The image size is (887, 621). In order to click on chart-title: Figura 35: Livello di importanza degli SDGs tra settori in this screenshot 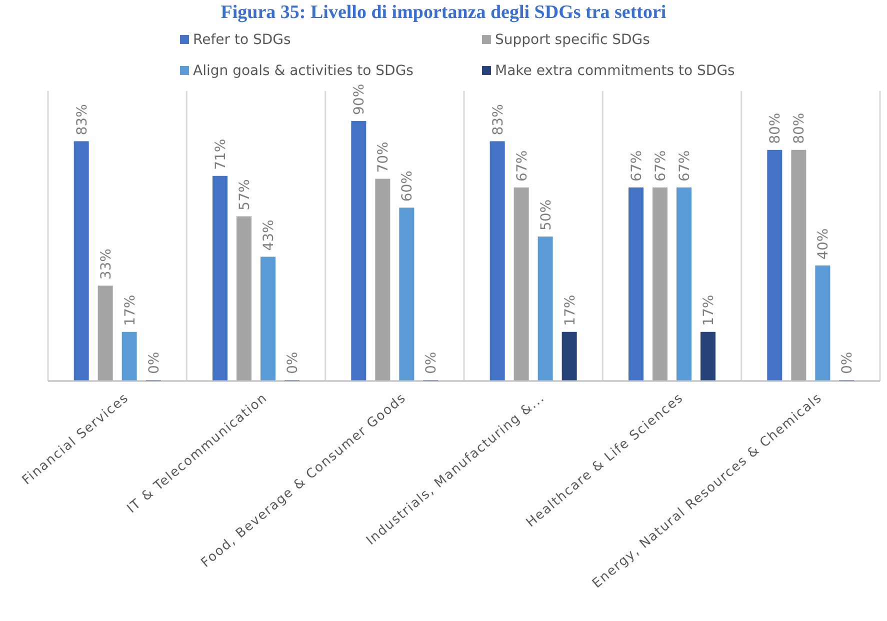, I will do `click(443, 12)`.